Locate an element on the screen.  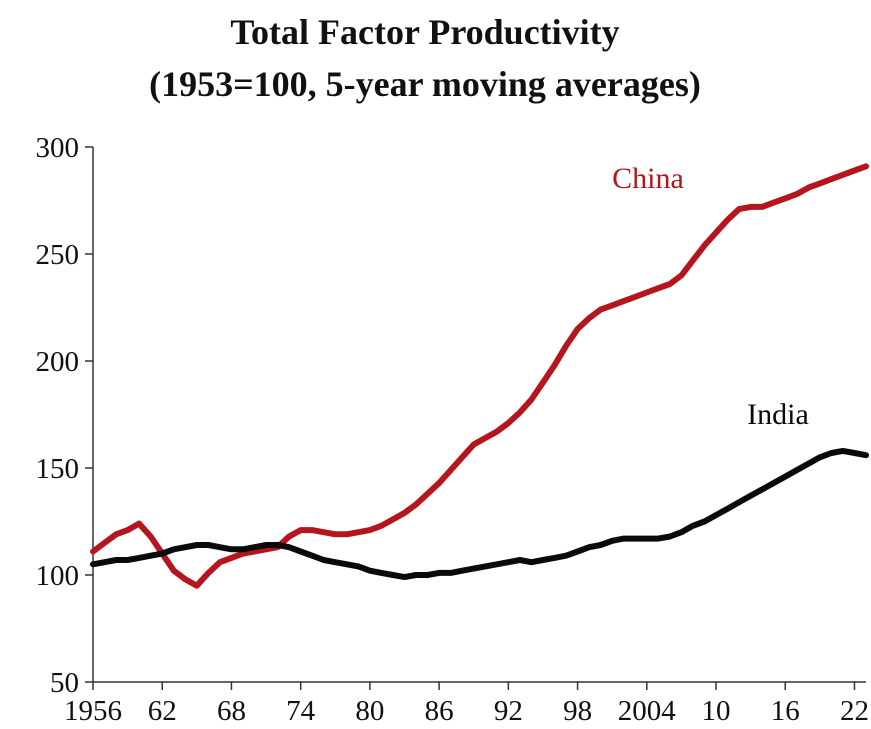
x-tick-label: 68 is located at coordinates (231, 711).